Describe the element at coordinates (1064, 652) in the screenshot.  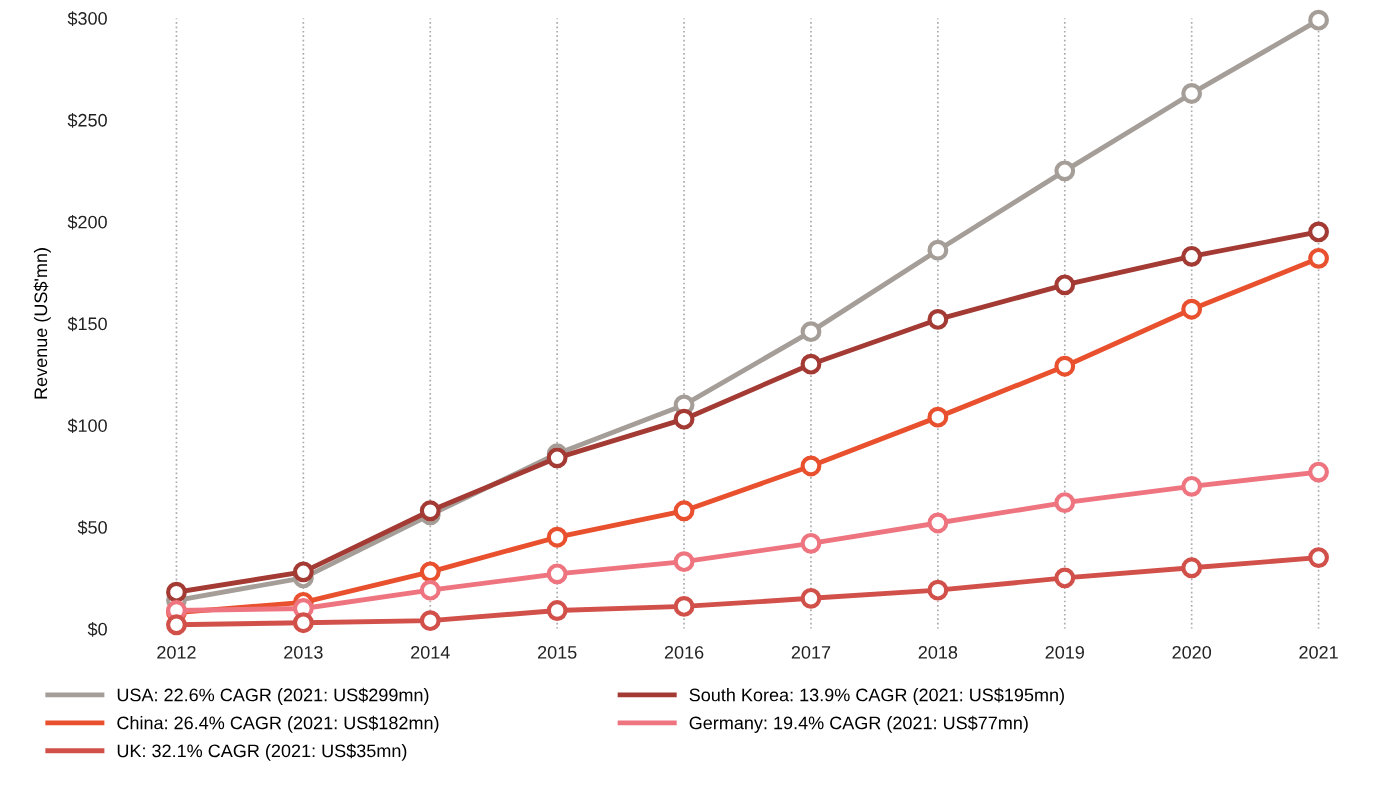
I see `x-tick-label: 2019` at that location.